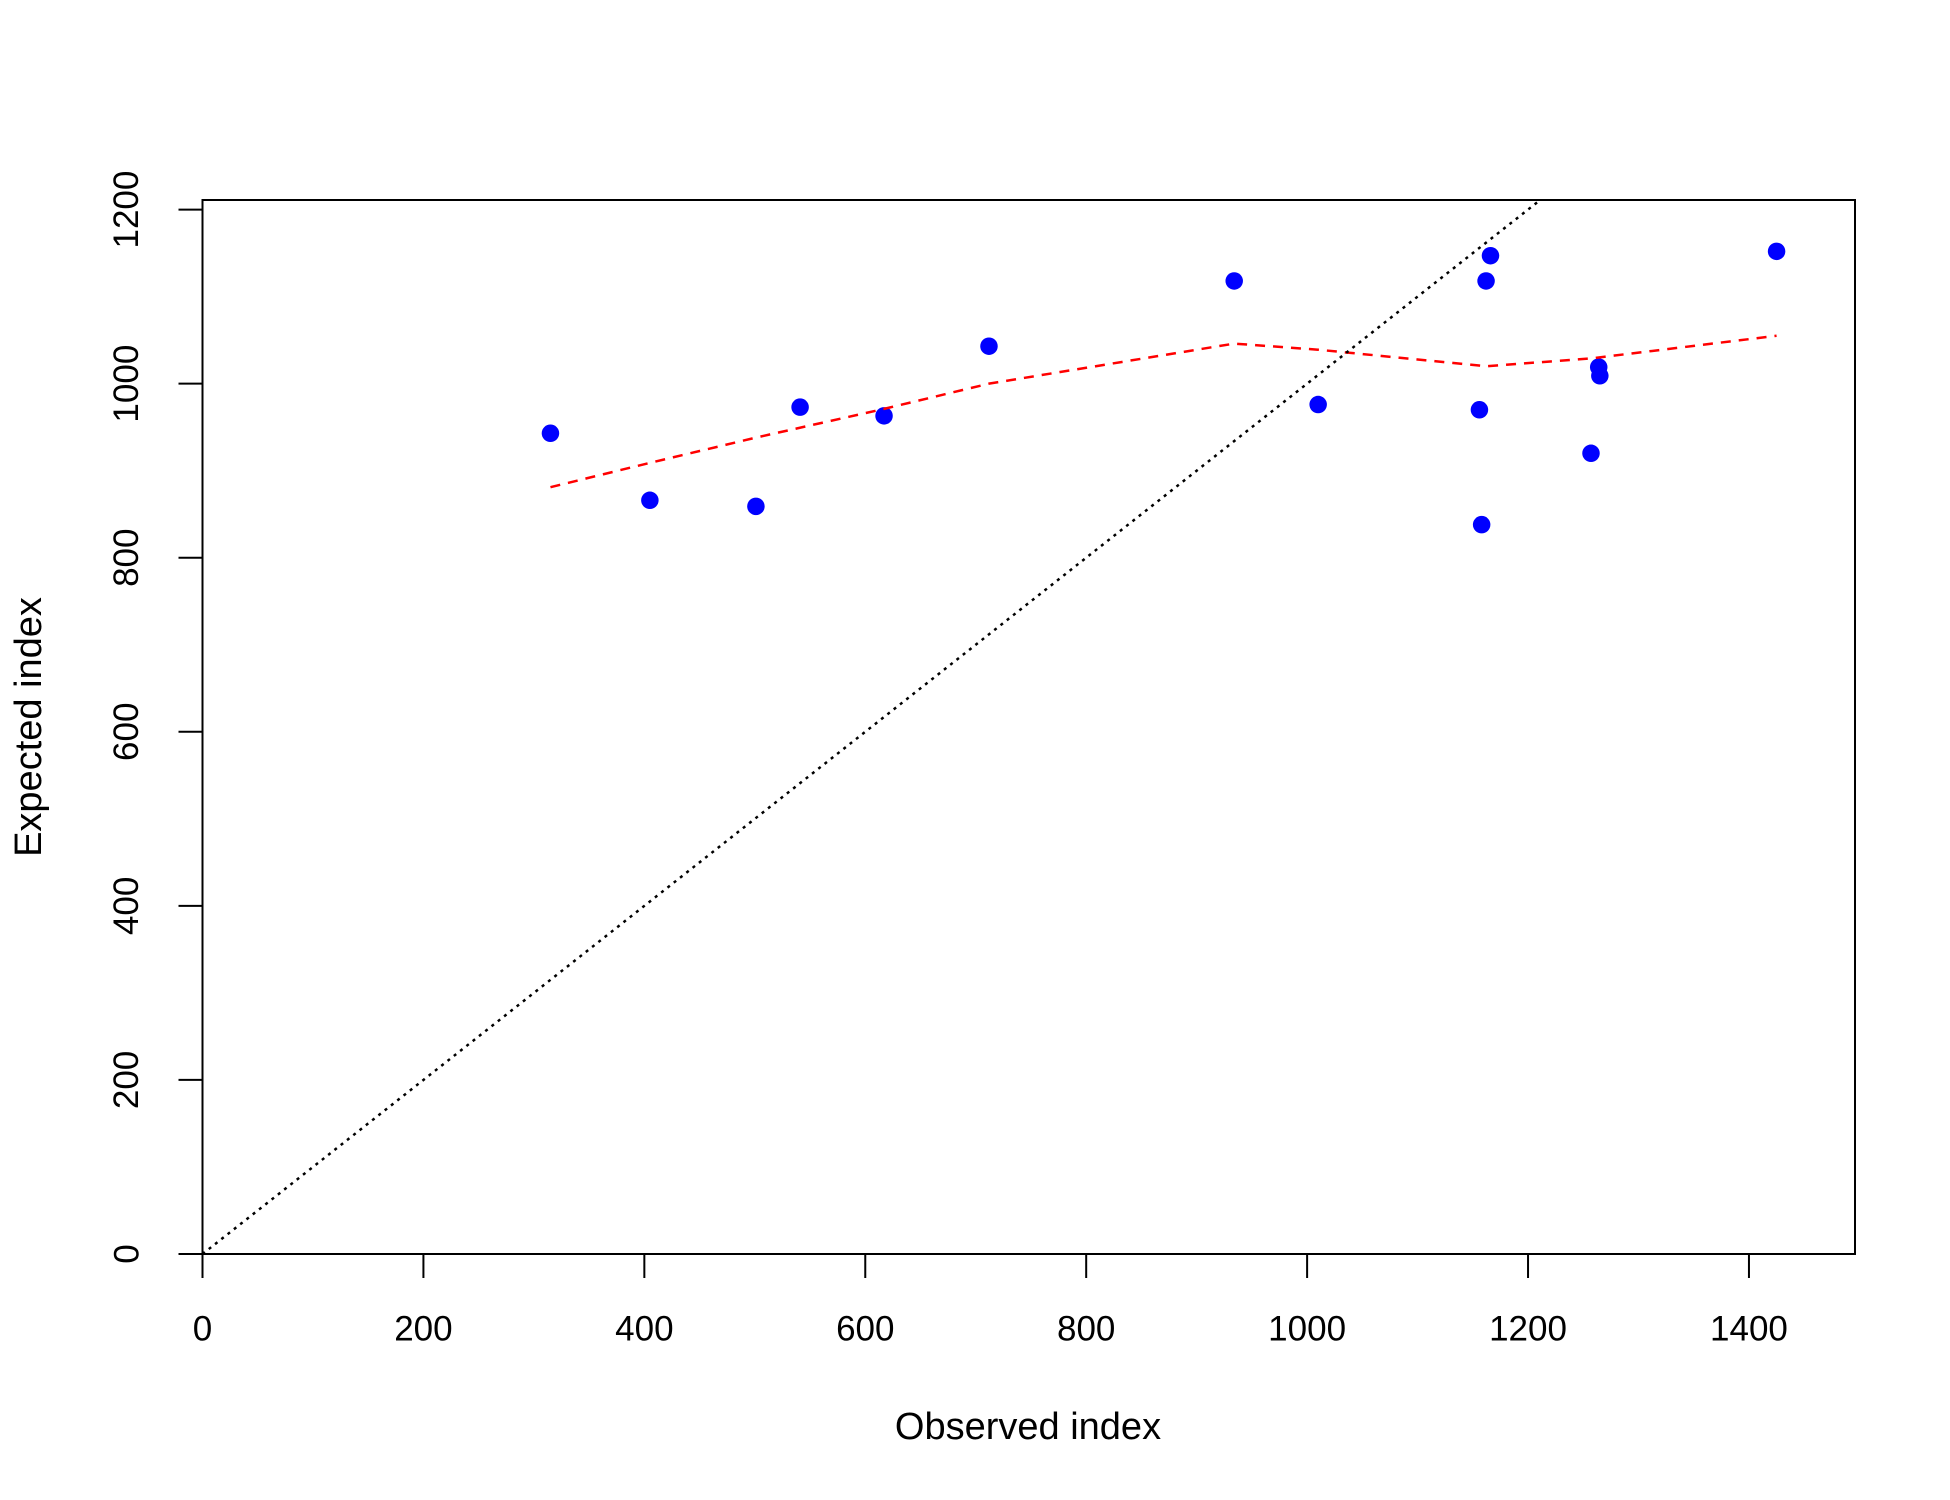  Describe the element at coordinates (1749, 1328) in the screenshot. I see `x-tick-label: 1400` at that location.